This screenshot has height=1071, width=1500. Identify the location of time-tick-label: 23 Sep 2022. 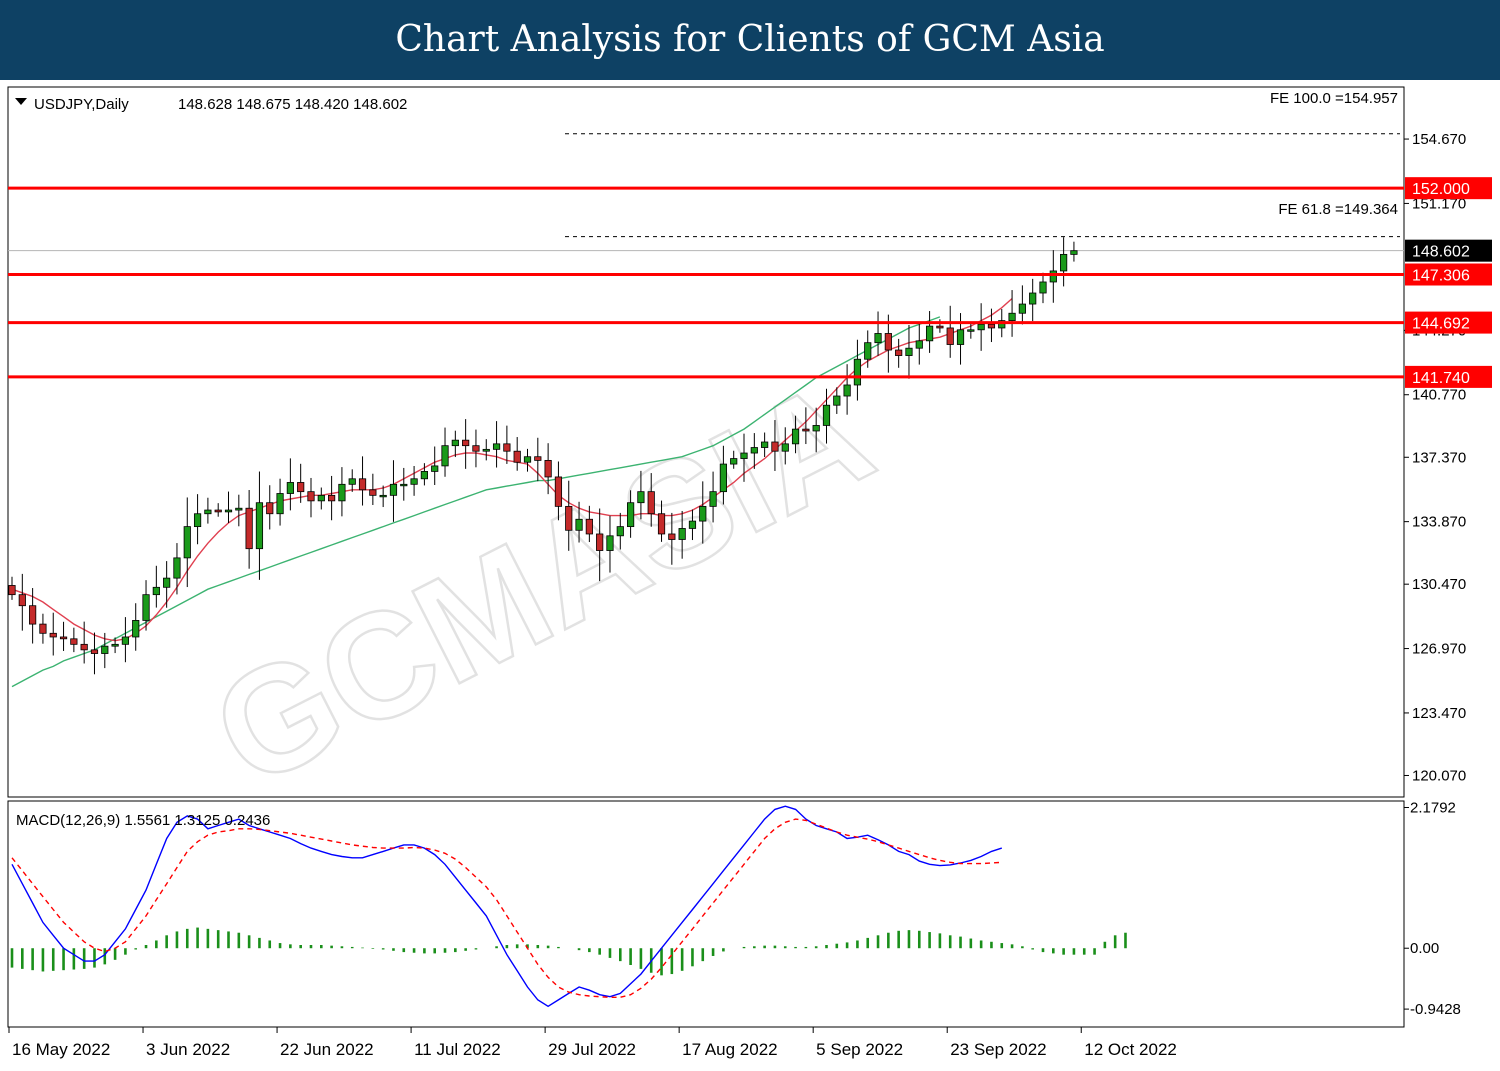
(998, 1049).